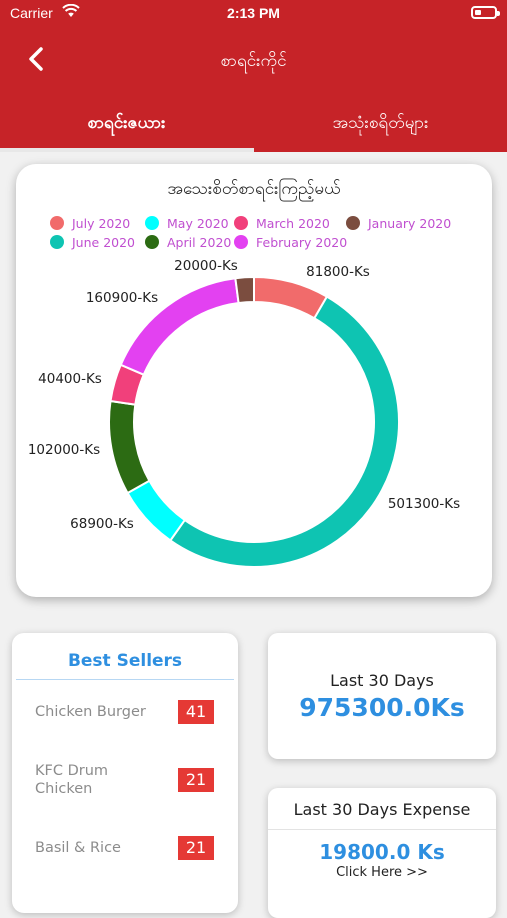 The width and height of the screenshot is (507, 918). Describe the element at coordinates (485, 12) in the screenshot. I see `battery-icon` at that location.